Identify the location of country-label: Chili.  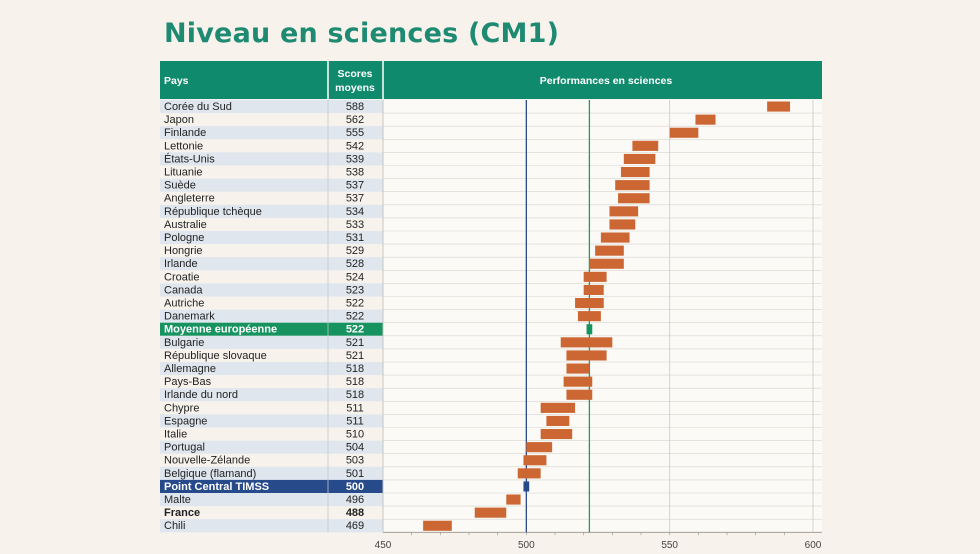
(174, 526).